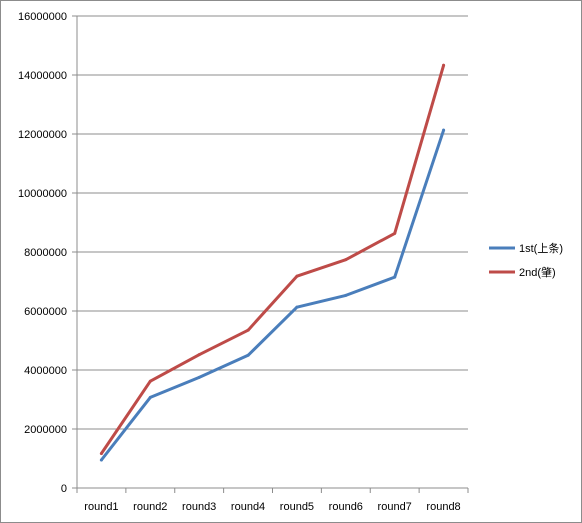 Image resolution: width=582 pixels, height=523 pixels. Describe the element at coordinates (248, 507) in the screenshot. I see `x-tick-label: round4` at that location.